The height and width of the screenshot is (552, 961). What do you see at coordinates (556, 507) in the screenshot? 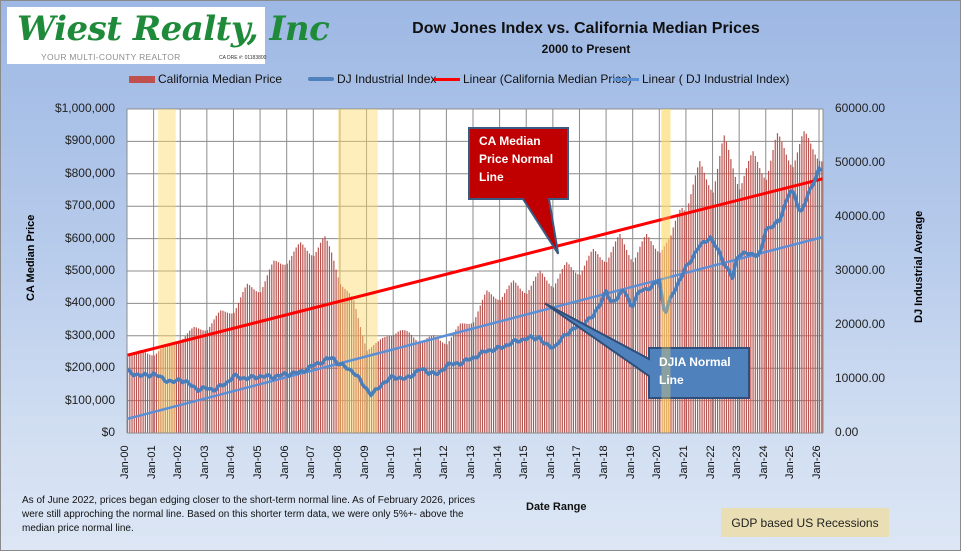
I see `x-axis-label: Date Range` at bounding box center [556, 507].